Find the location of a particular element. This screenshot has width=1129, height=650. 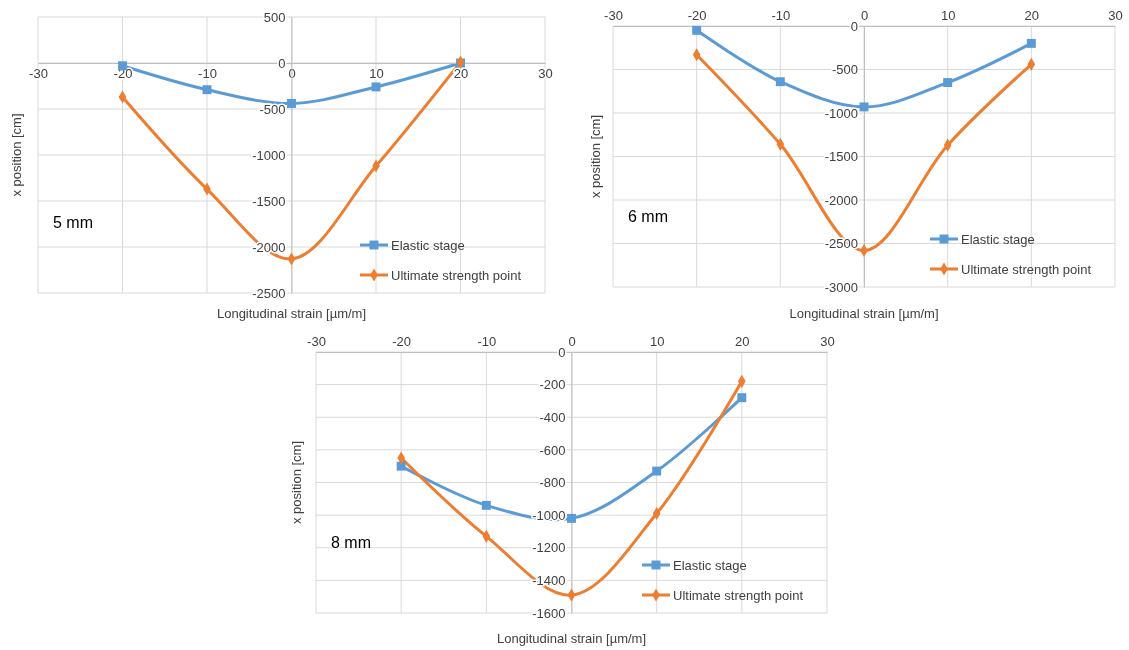

y-tick-label: -3000 is located at coordinates (841, 287).